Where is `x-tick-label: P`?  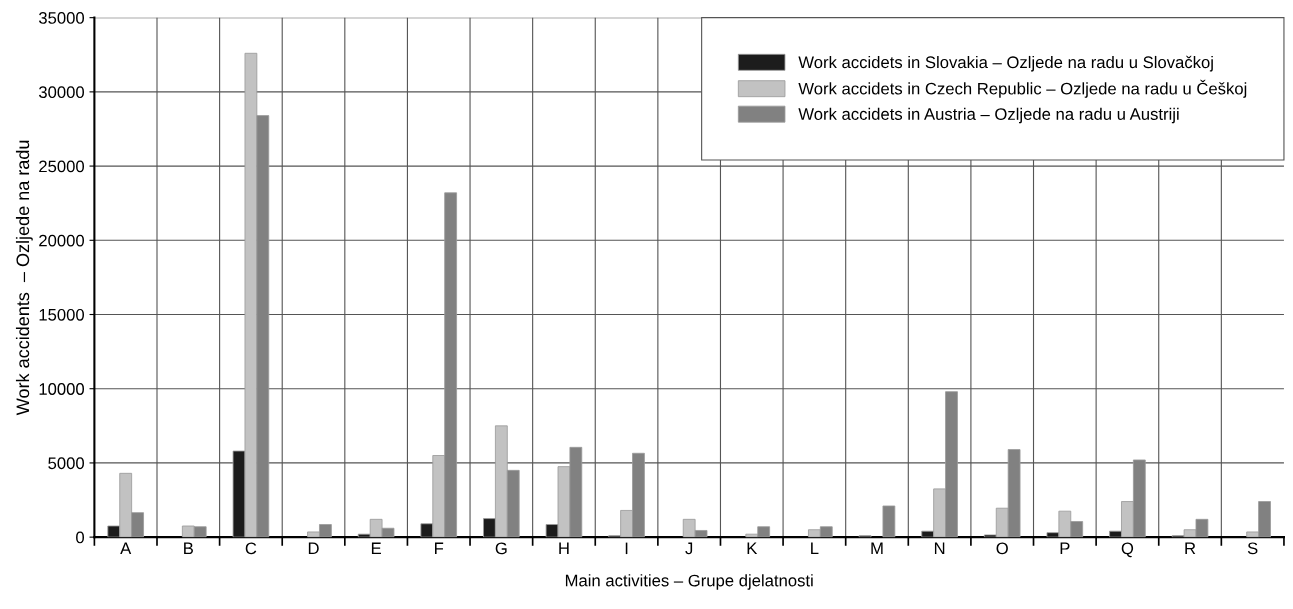
x-tick-label: P is located at coordinates (1065, 548).